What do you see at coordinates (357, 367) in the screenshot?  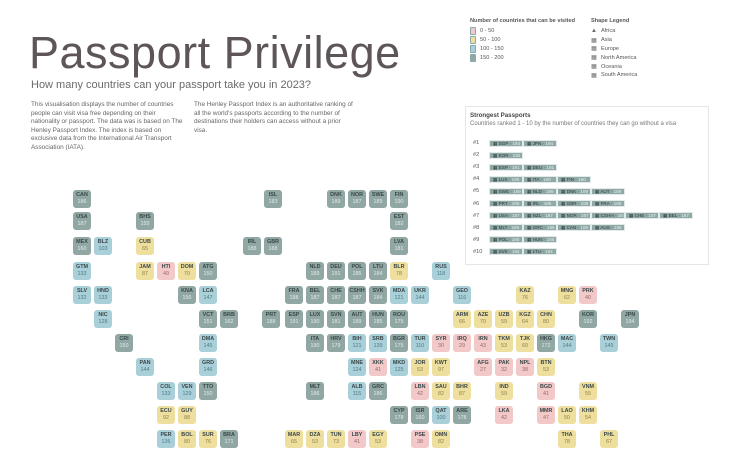 I see `country-tile-mne: MNE 124` at bounding box center [357, 367].